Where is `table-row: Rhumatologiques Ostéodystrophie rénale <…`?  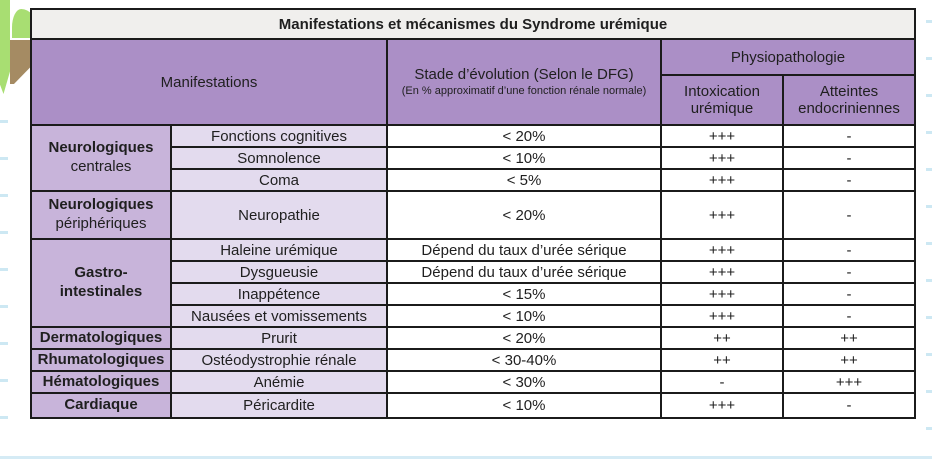
table-row: Rhumatologiques Ostéodystrophie rénale <… is located at coordinates (473, 360).